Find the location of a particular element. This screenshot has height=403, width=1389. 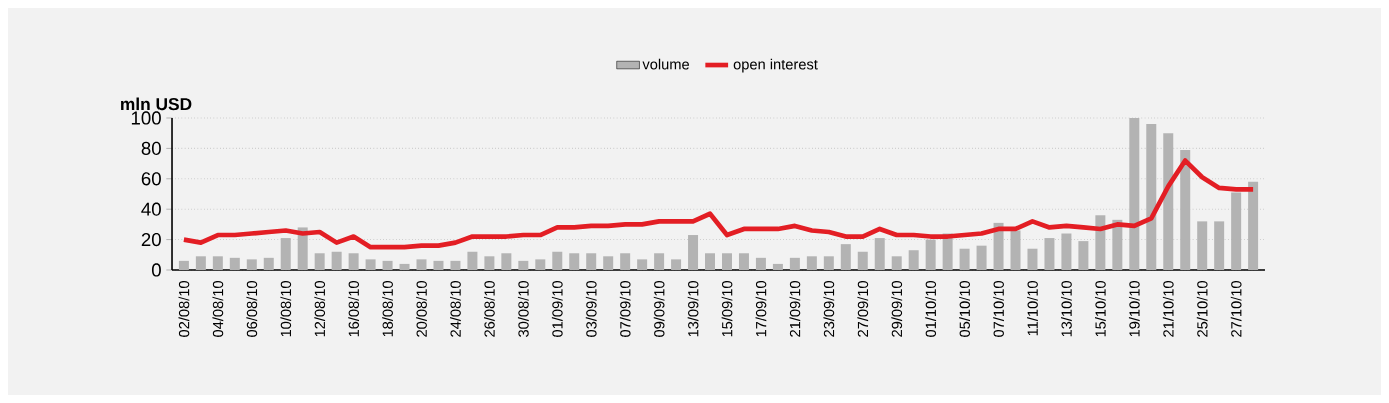

x-tick-label: 01/10/10 is located at coordinates (931, 308).